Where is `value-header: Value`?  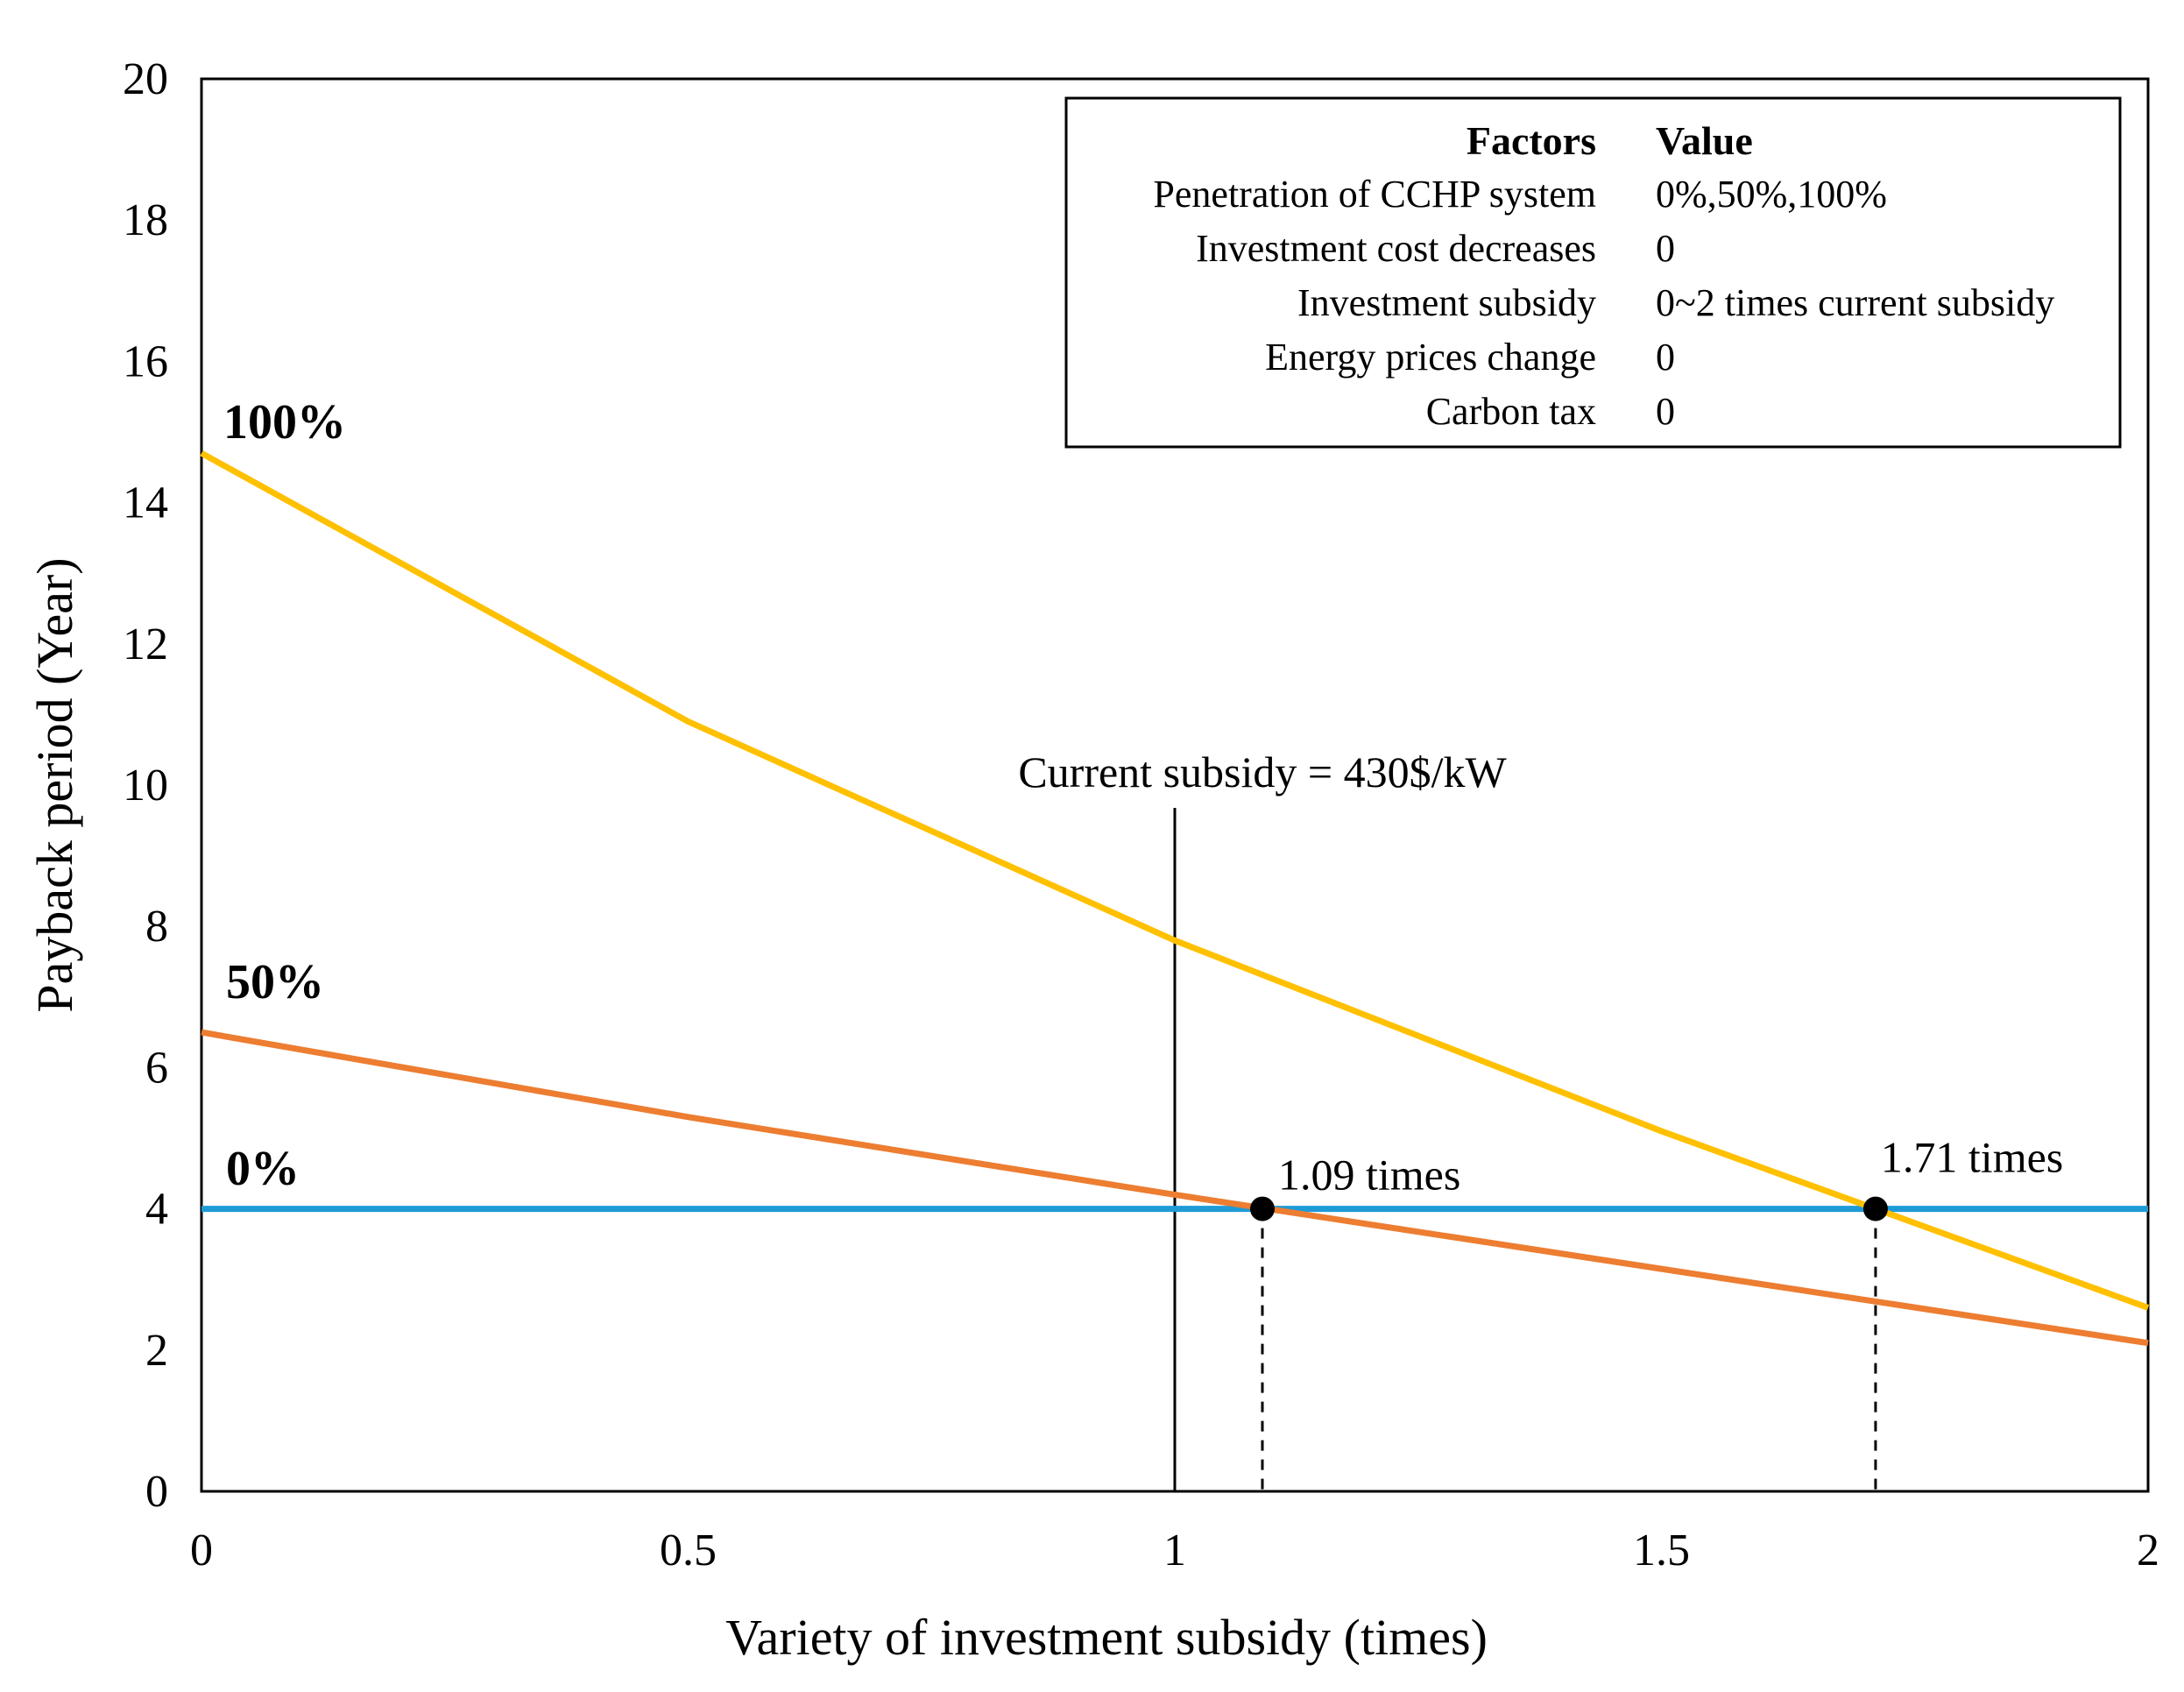 value-header: Value is located at coordinates (1704, 141).